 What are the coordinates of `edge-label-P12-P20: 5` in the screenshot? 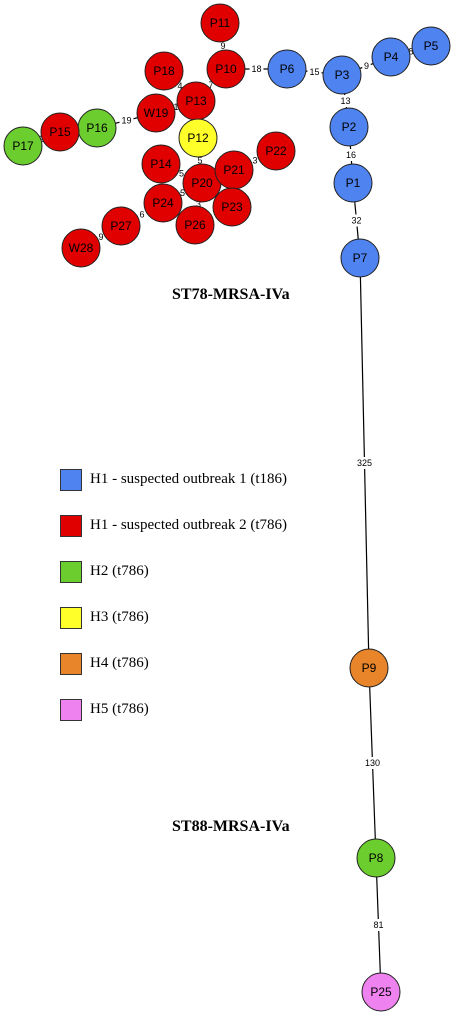 It's located at (199, 161).